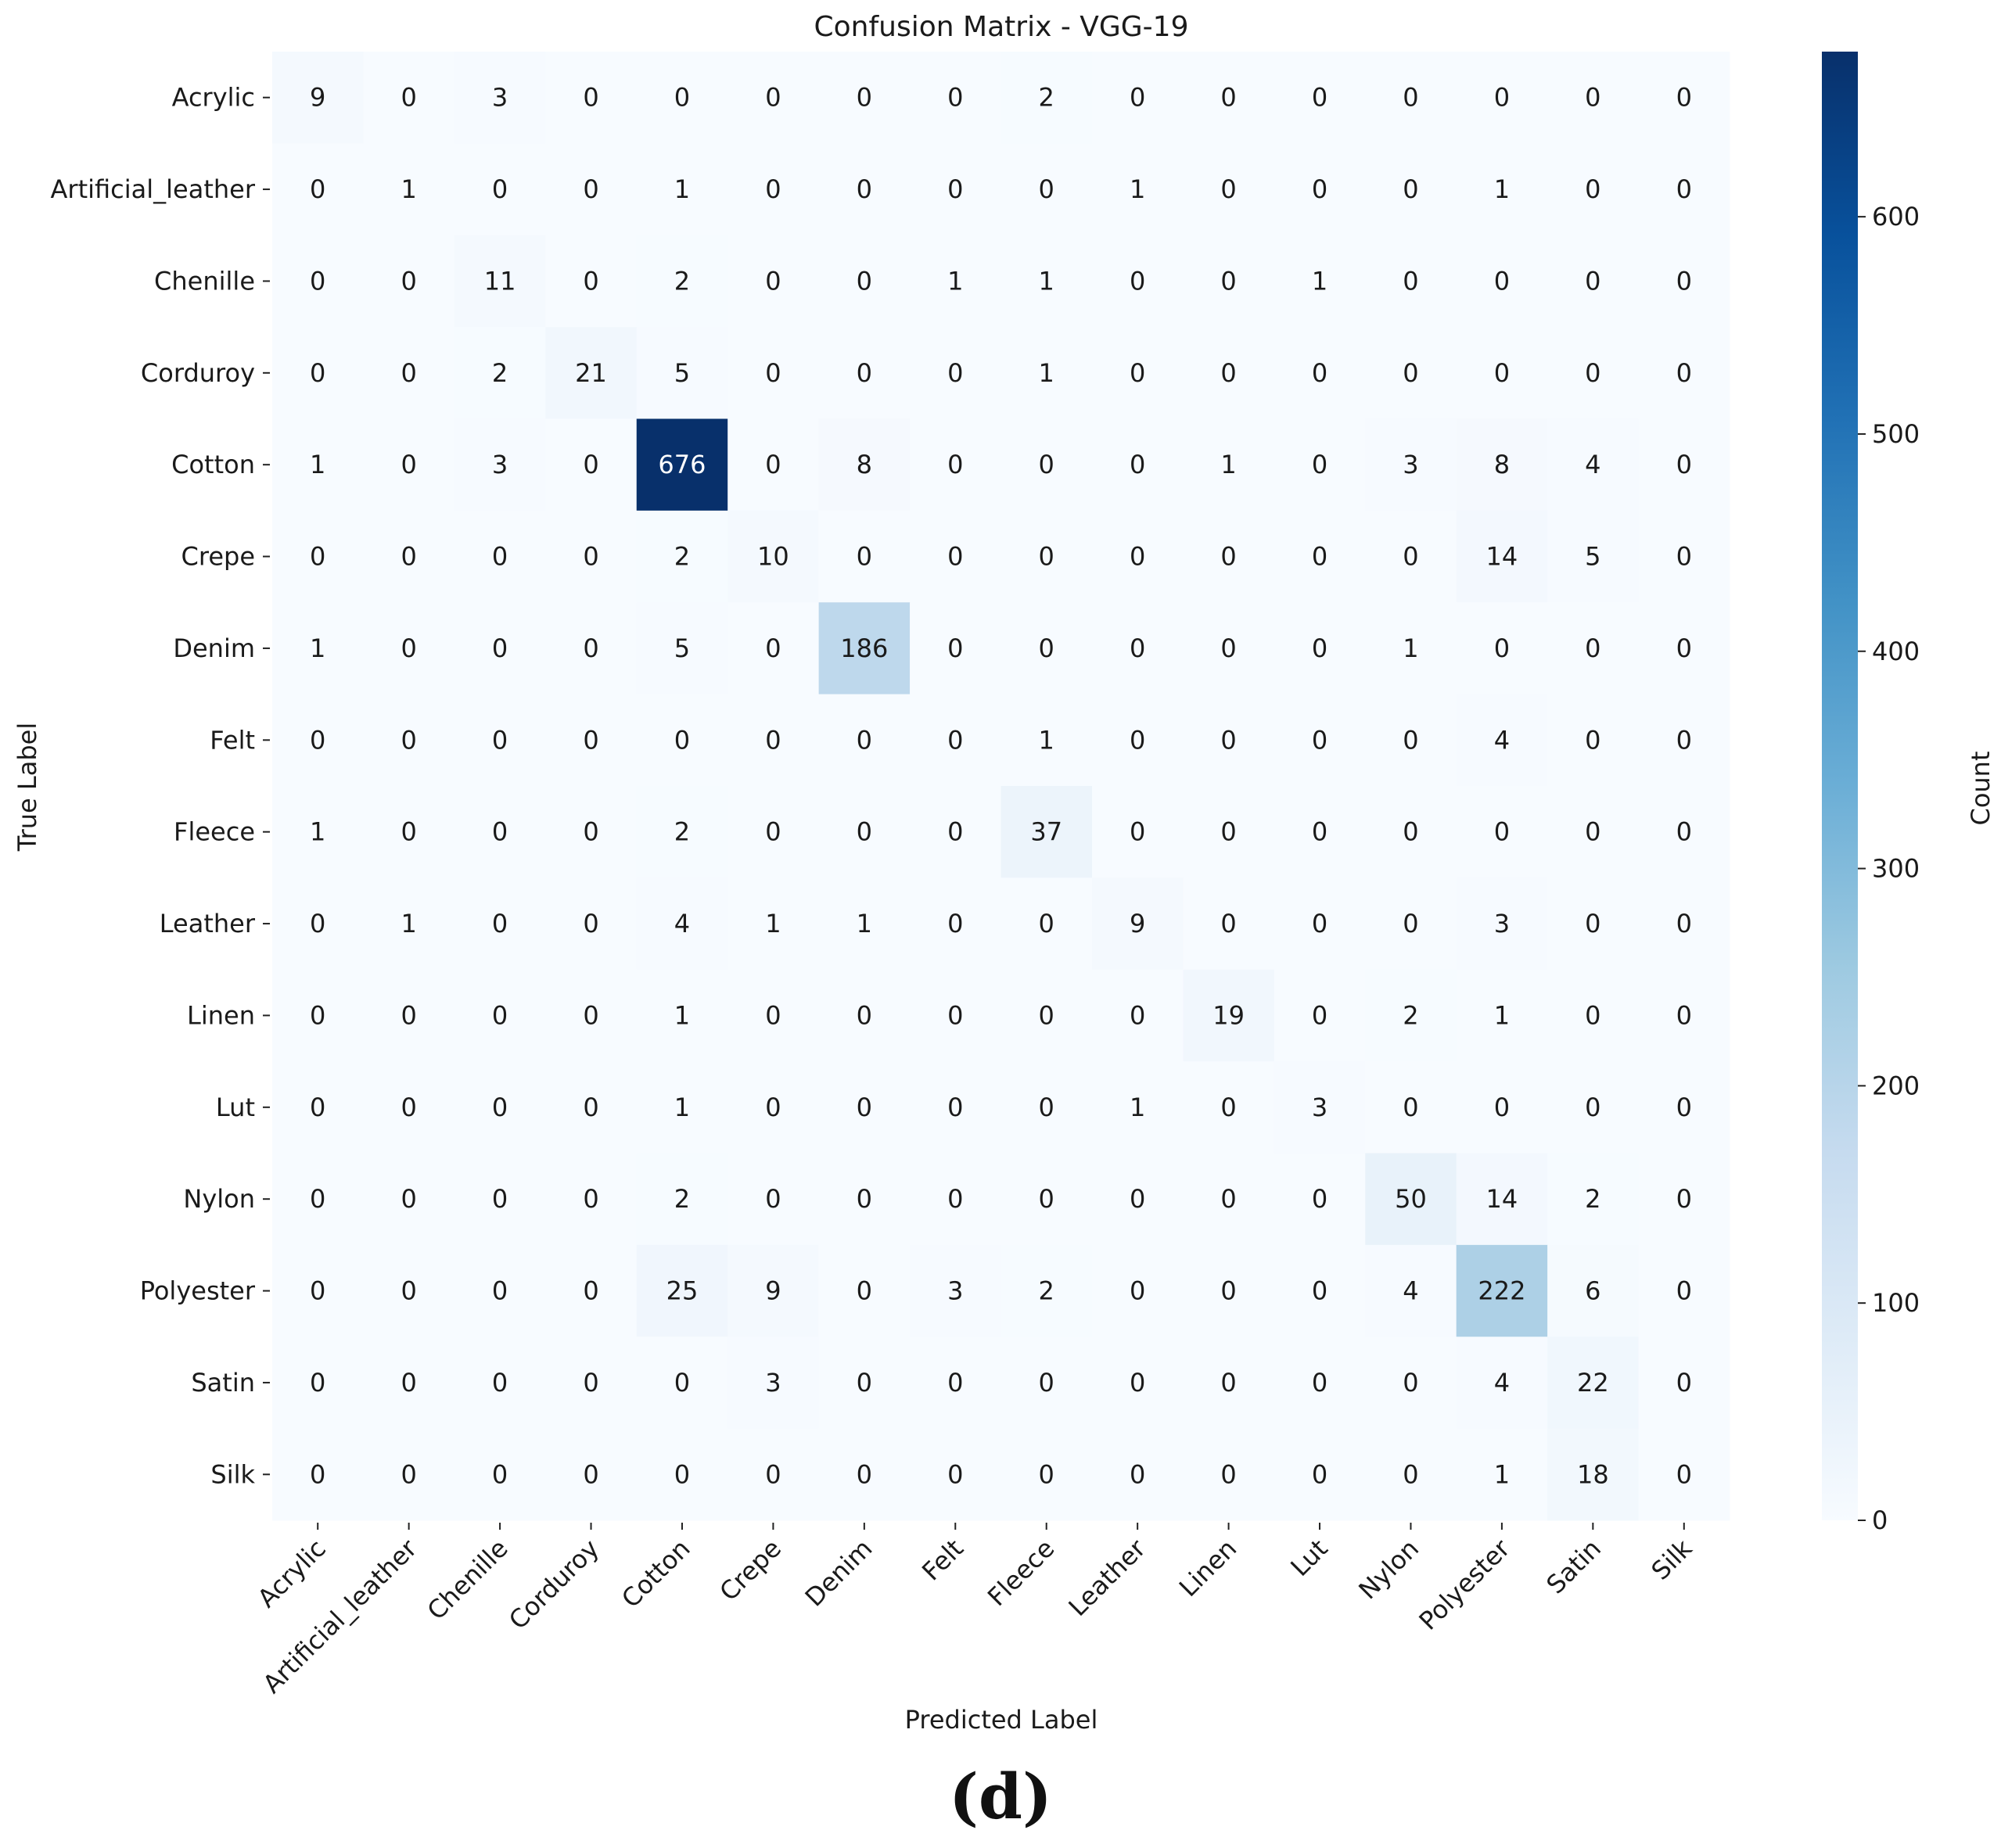 The height and width of the screenshot is (1848, 2001). Describe the element at coordinates (208, 923) in the screenshot. I see `y-tick-label: Leather` at that location.